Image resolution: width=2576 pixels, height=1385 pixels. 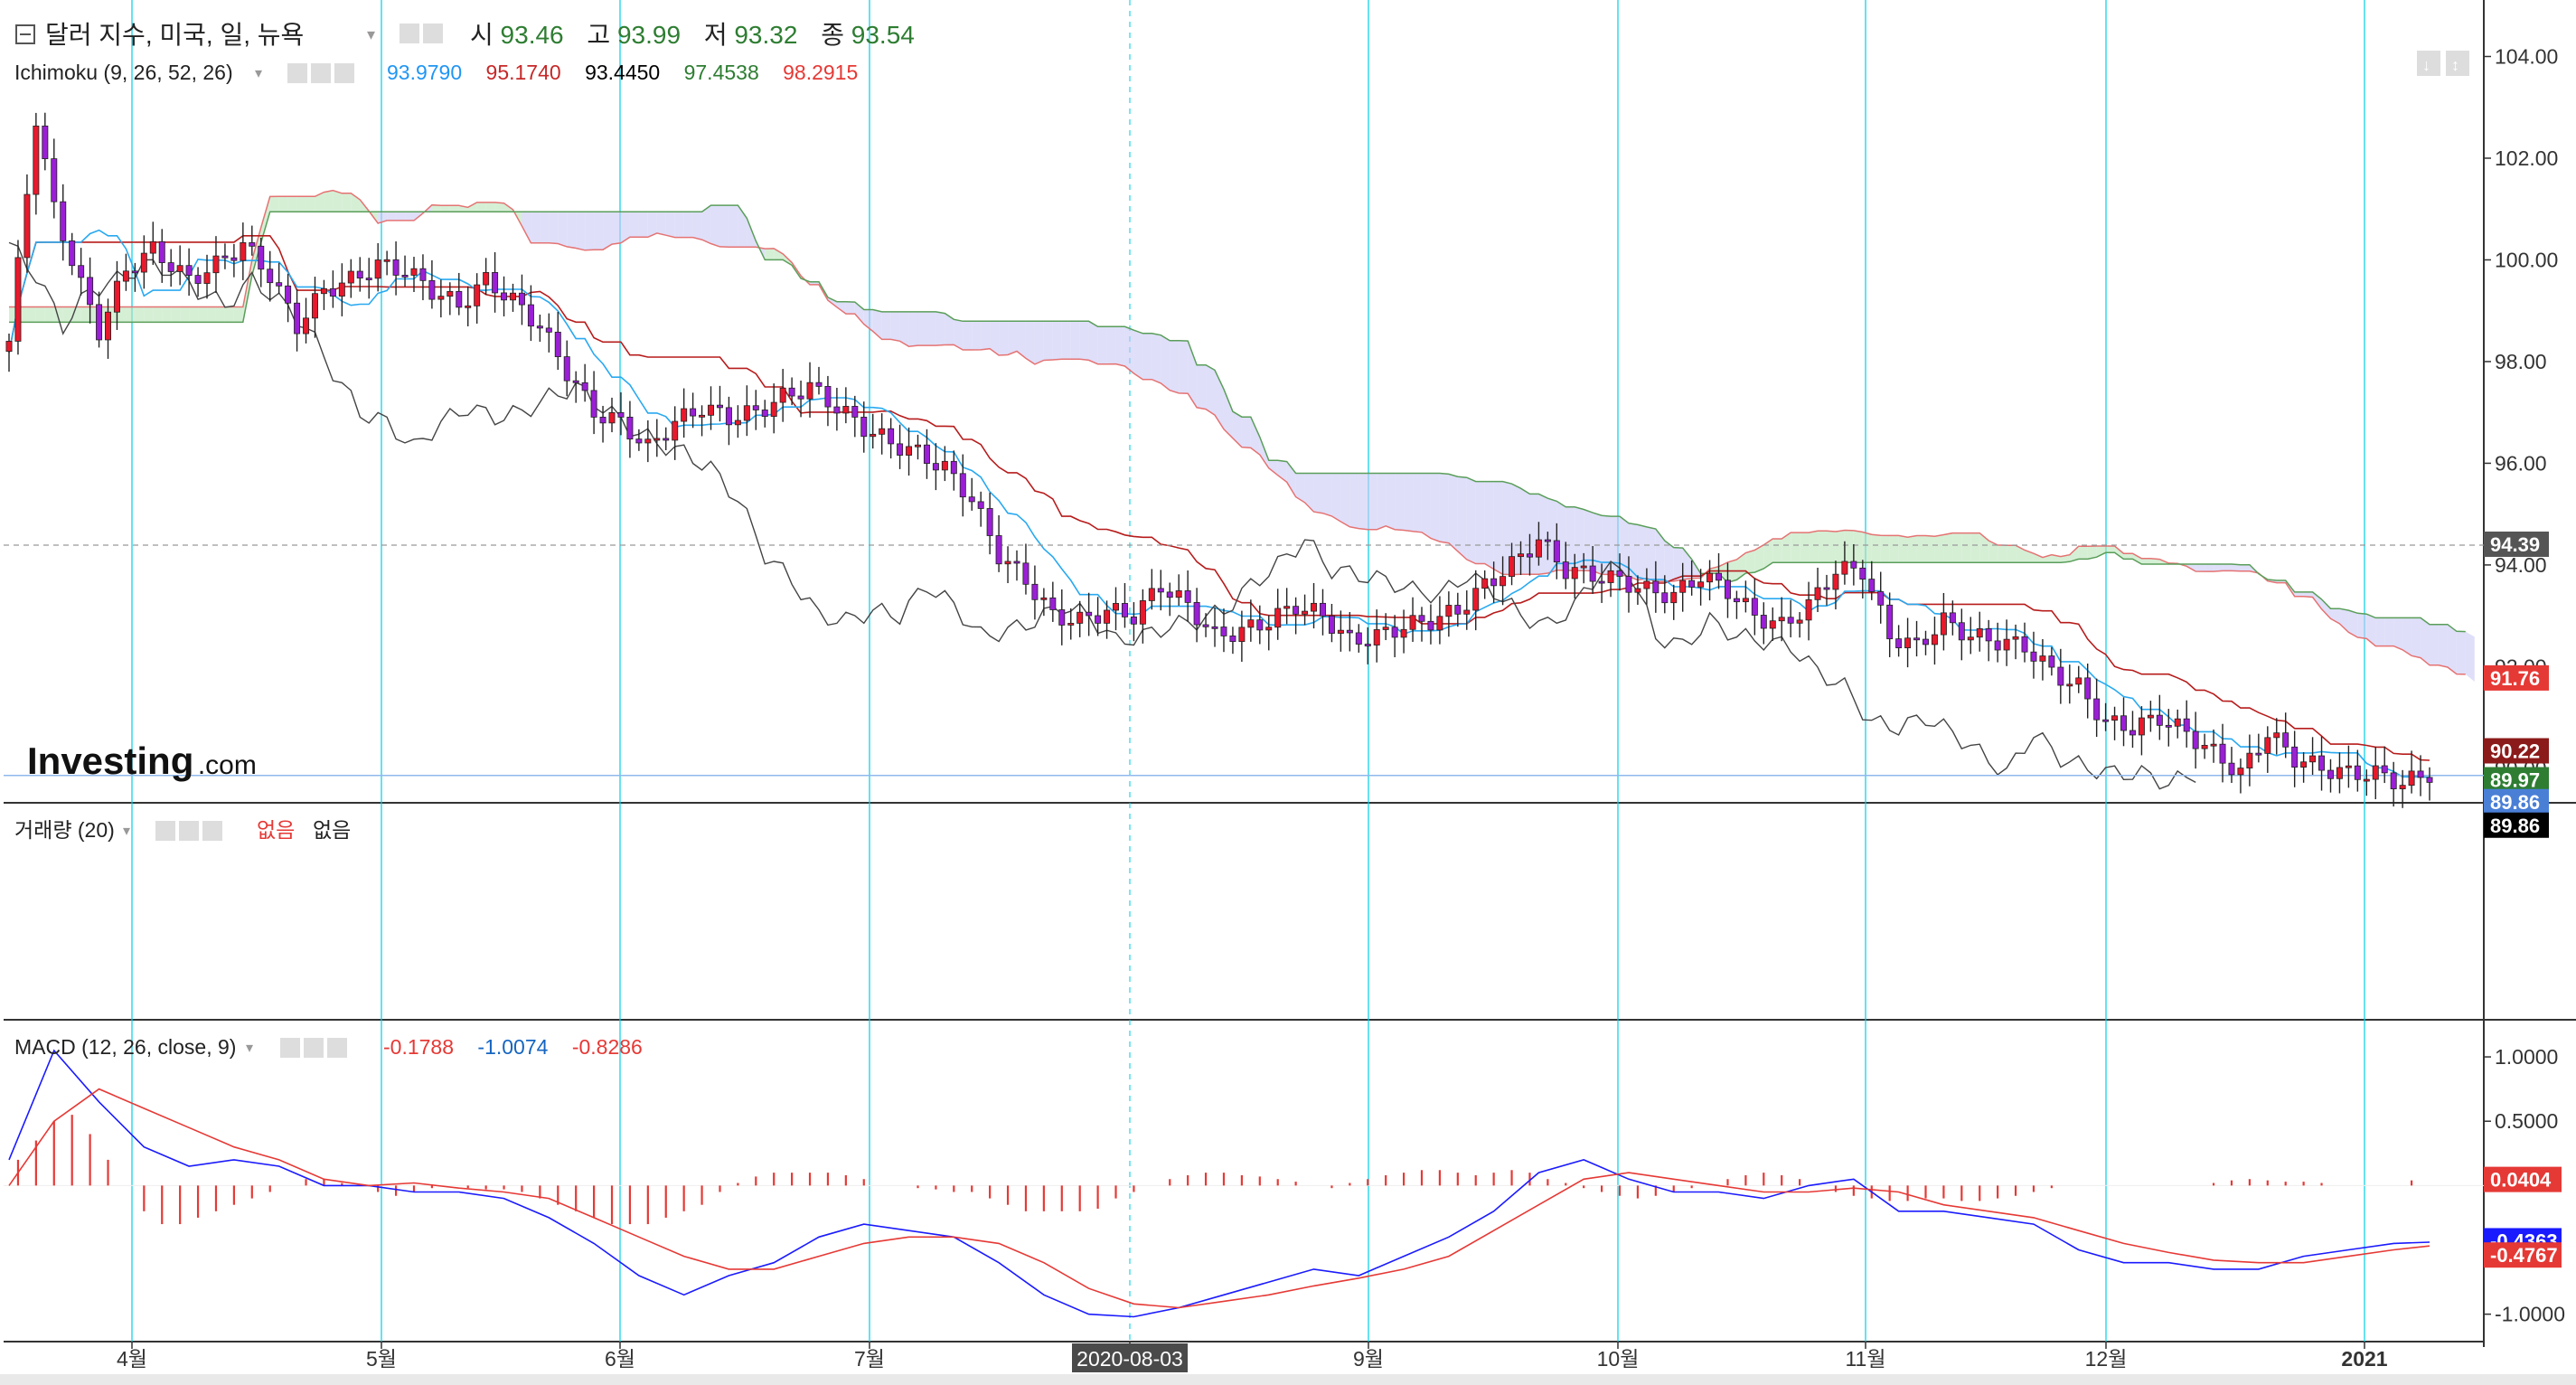 I want to click on high-value: 93.99, so click(x=649, y=35).